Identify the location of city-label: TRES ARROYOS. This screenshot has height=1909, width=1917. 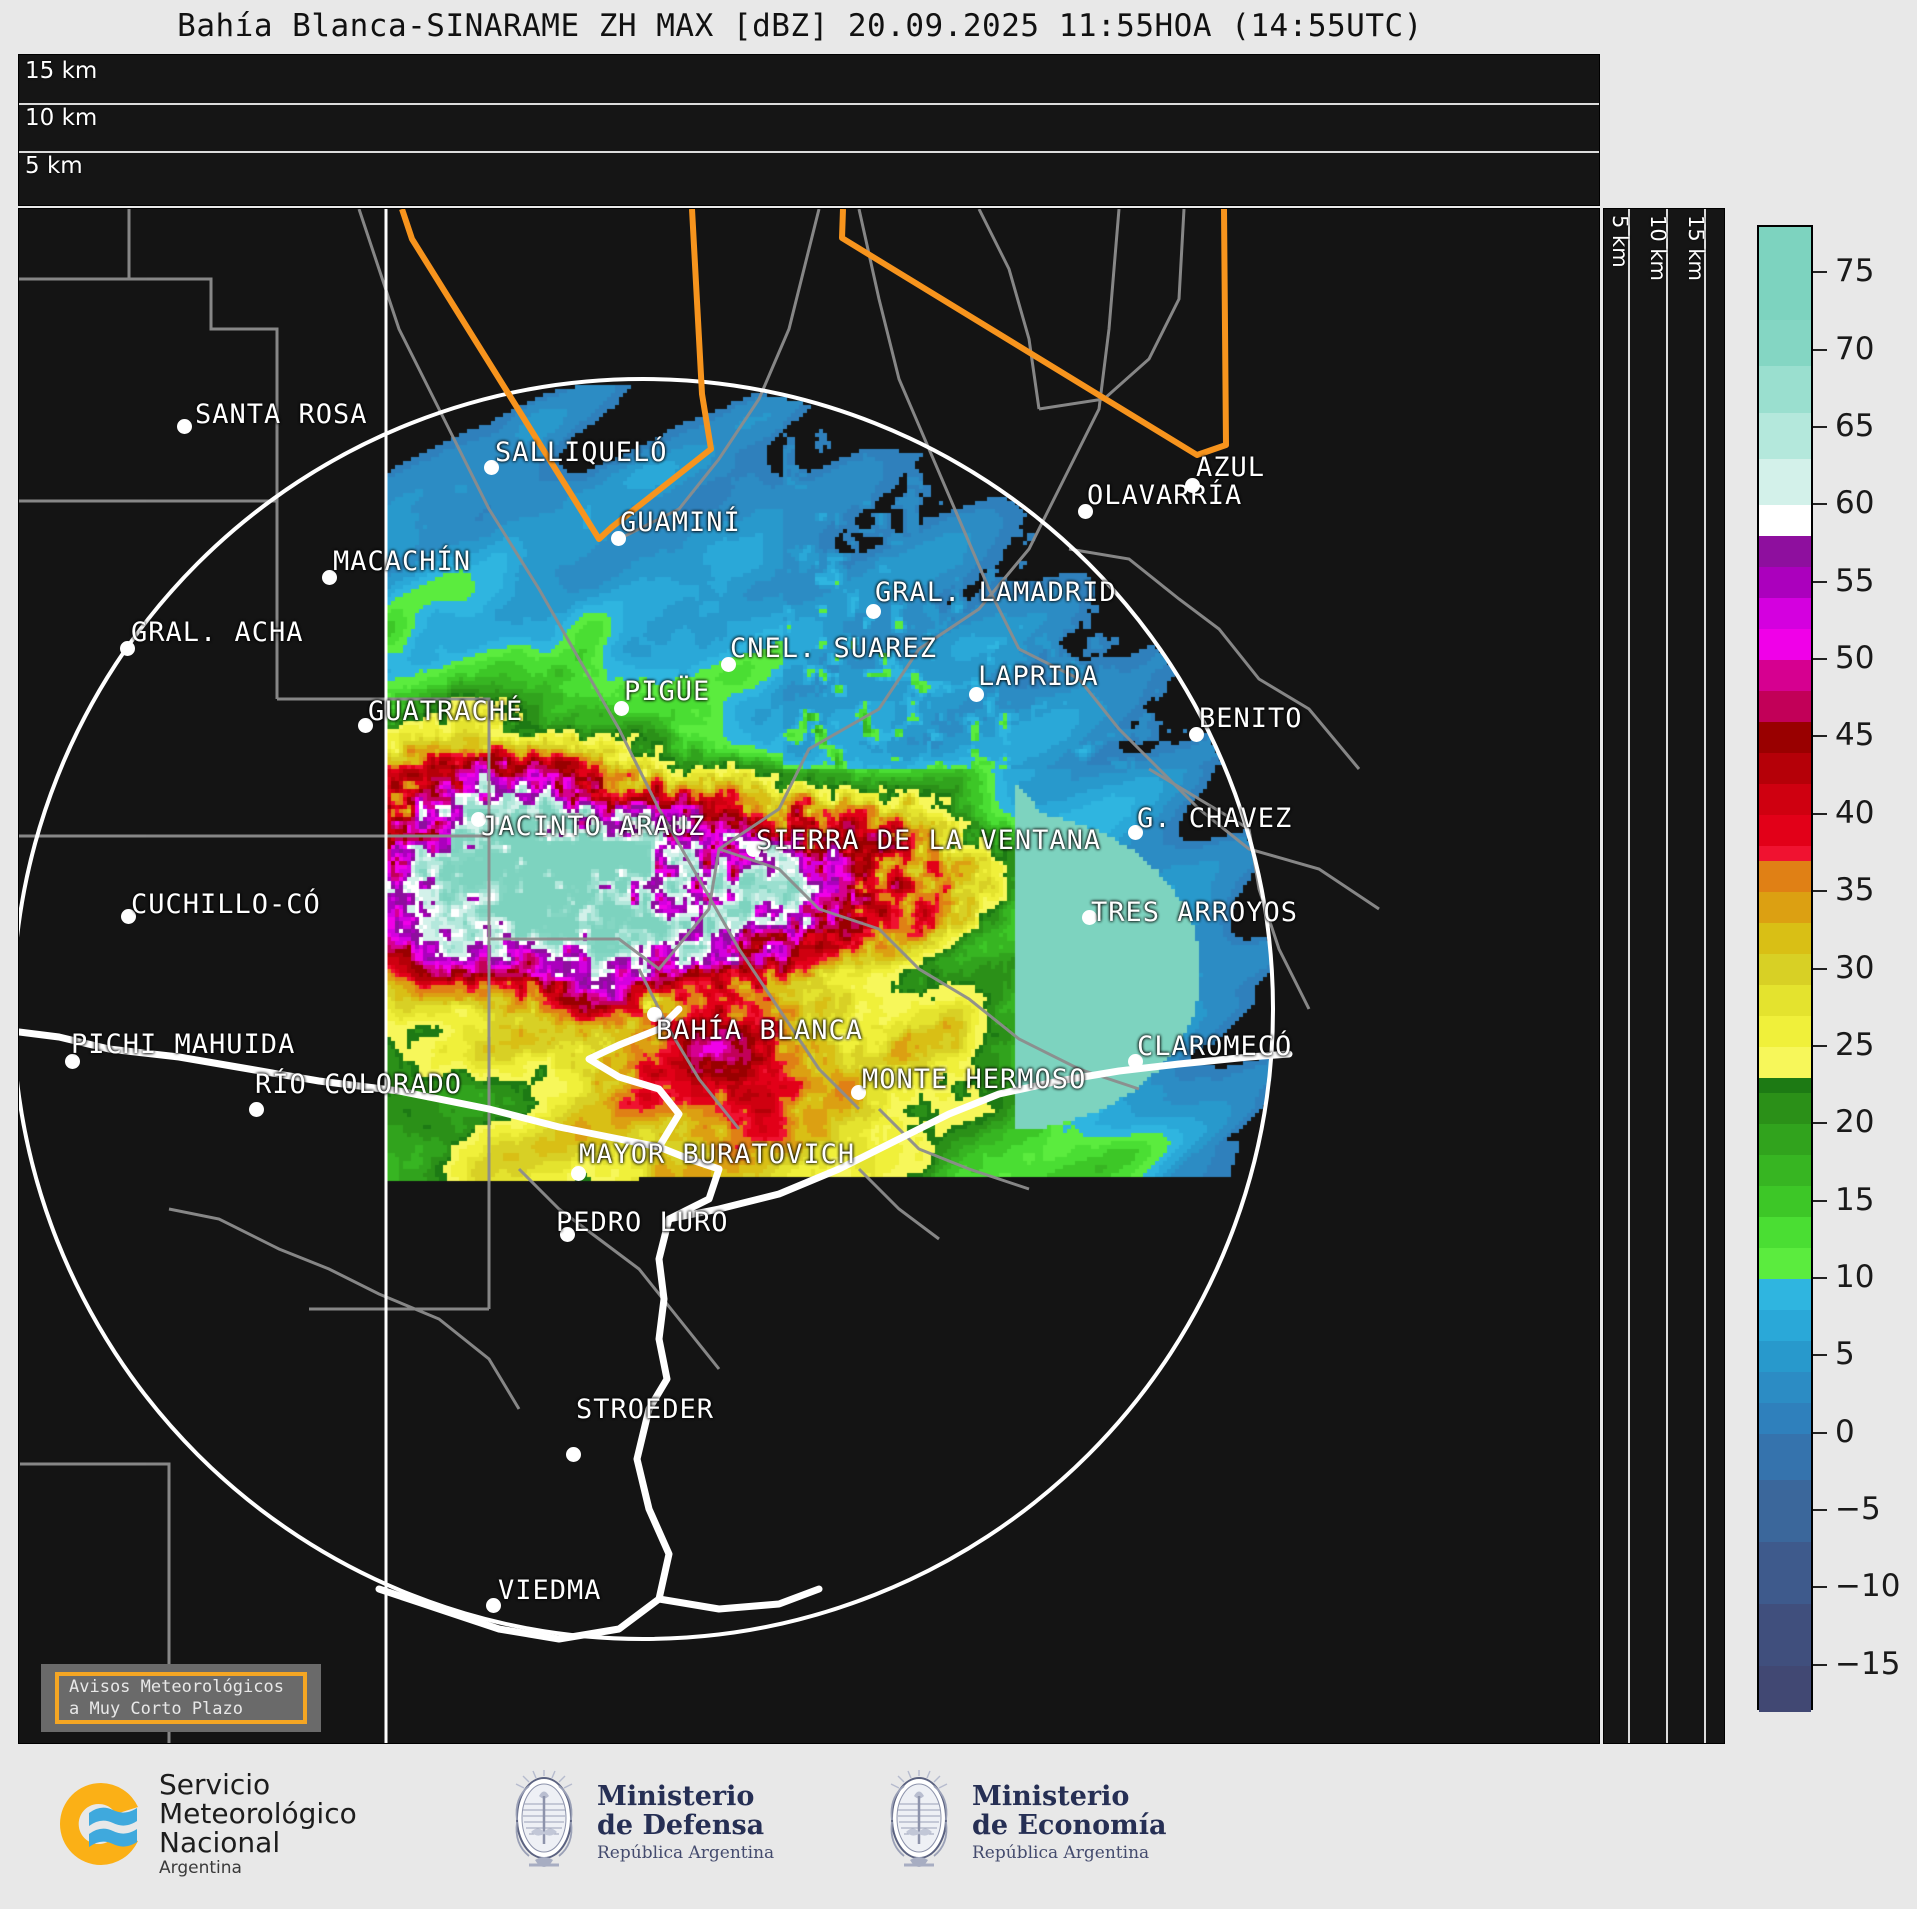
(1195, 912).